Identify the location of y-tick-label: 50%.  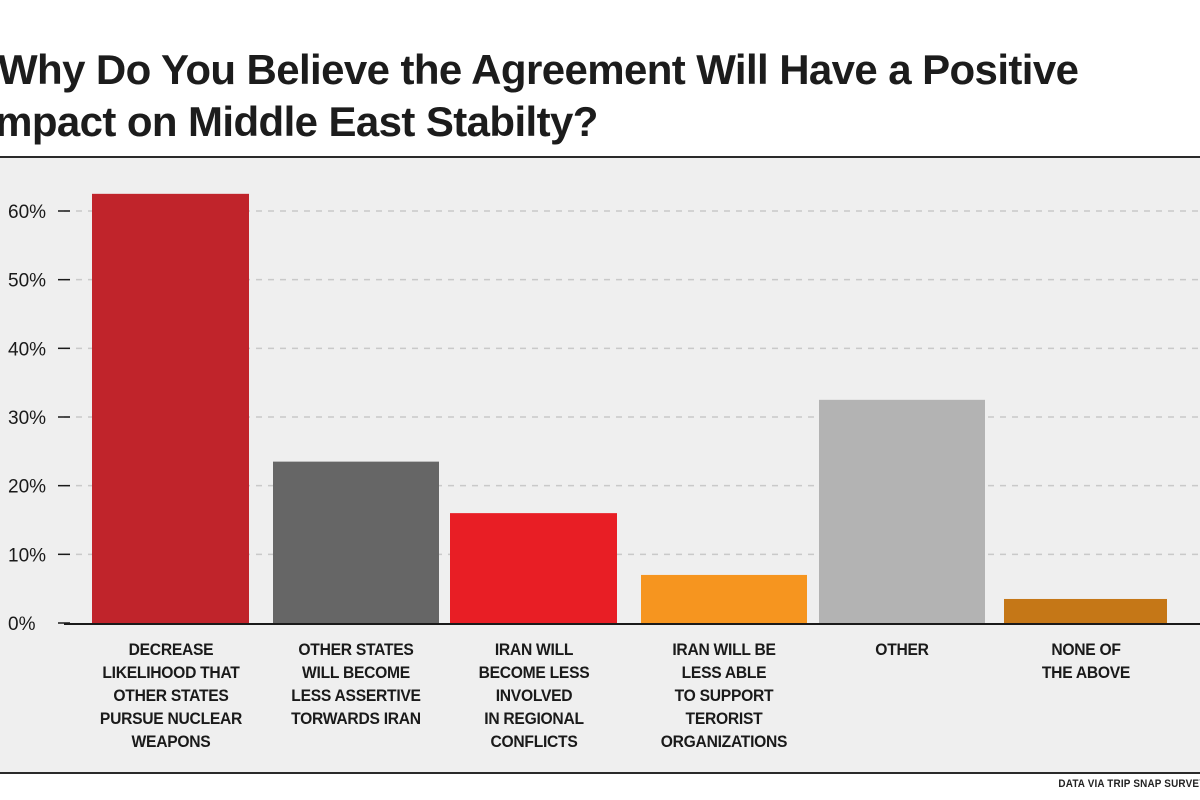
(27, 281).